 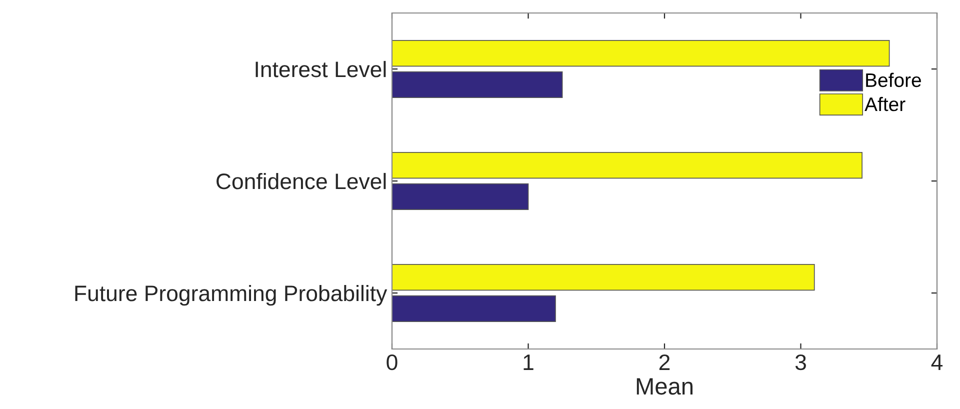 What do you see at coordinates (301, 181) in the screenshot?
I see `y-tick-label: Confidence Level` at bounding box center [301, 181].